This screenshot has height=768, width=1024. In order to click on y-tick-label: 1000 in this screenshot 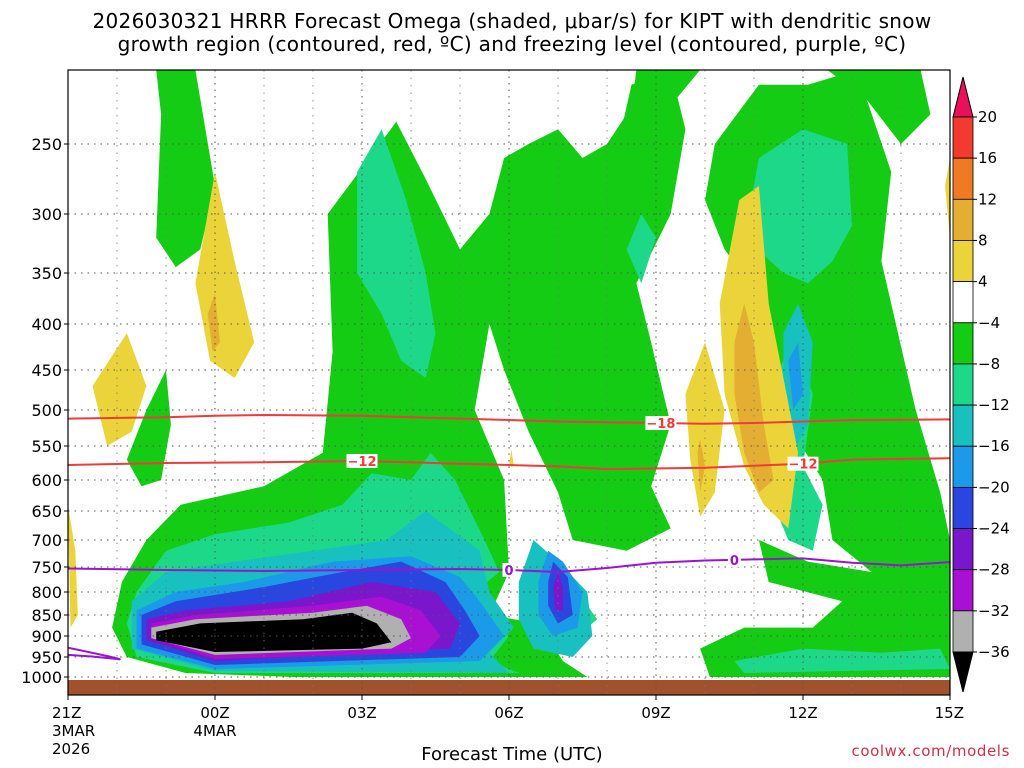, I will do `click(41, 677)`.